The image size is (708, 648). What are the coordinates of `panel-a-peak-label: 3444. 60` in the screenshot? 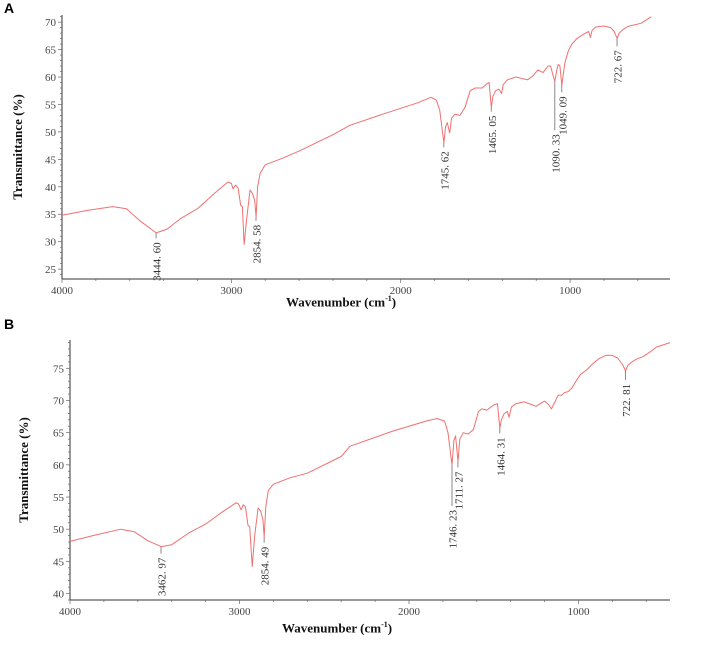 It's located at (158, 261).